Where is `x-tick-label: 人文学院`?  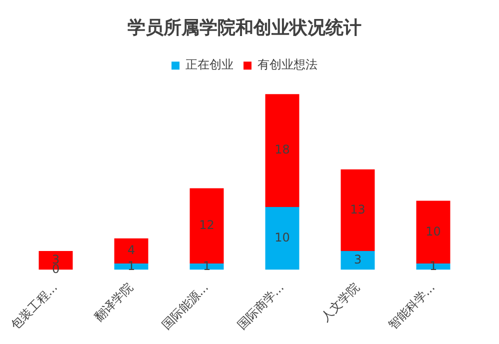 x-tick-label: 人文学院 is located at coordinates (340, 302).